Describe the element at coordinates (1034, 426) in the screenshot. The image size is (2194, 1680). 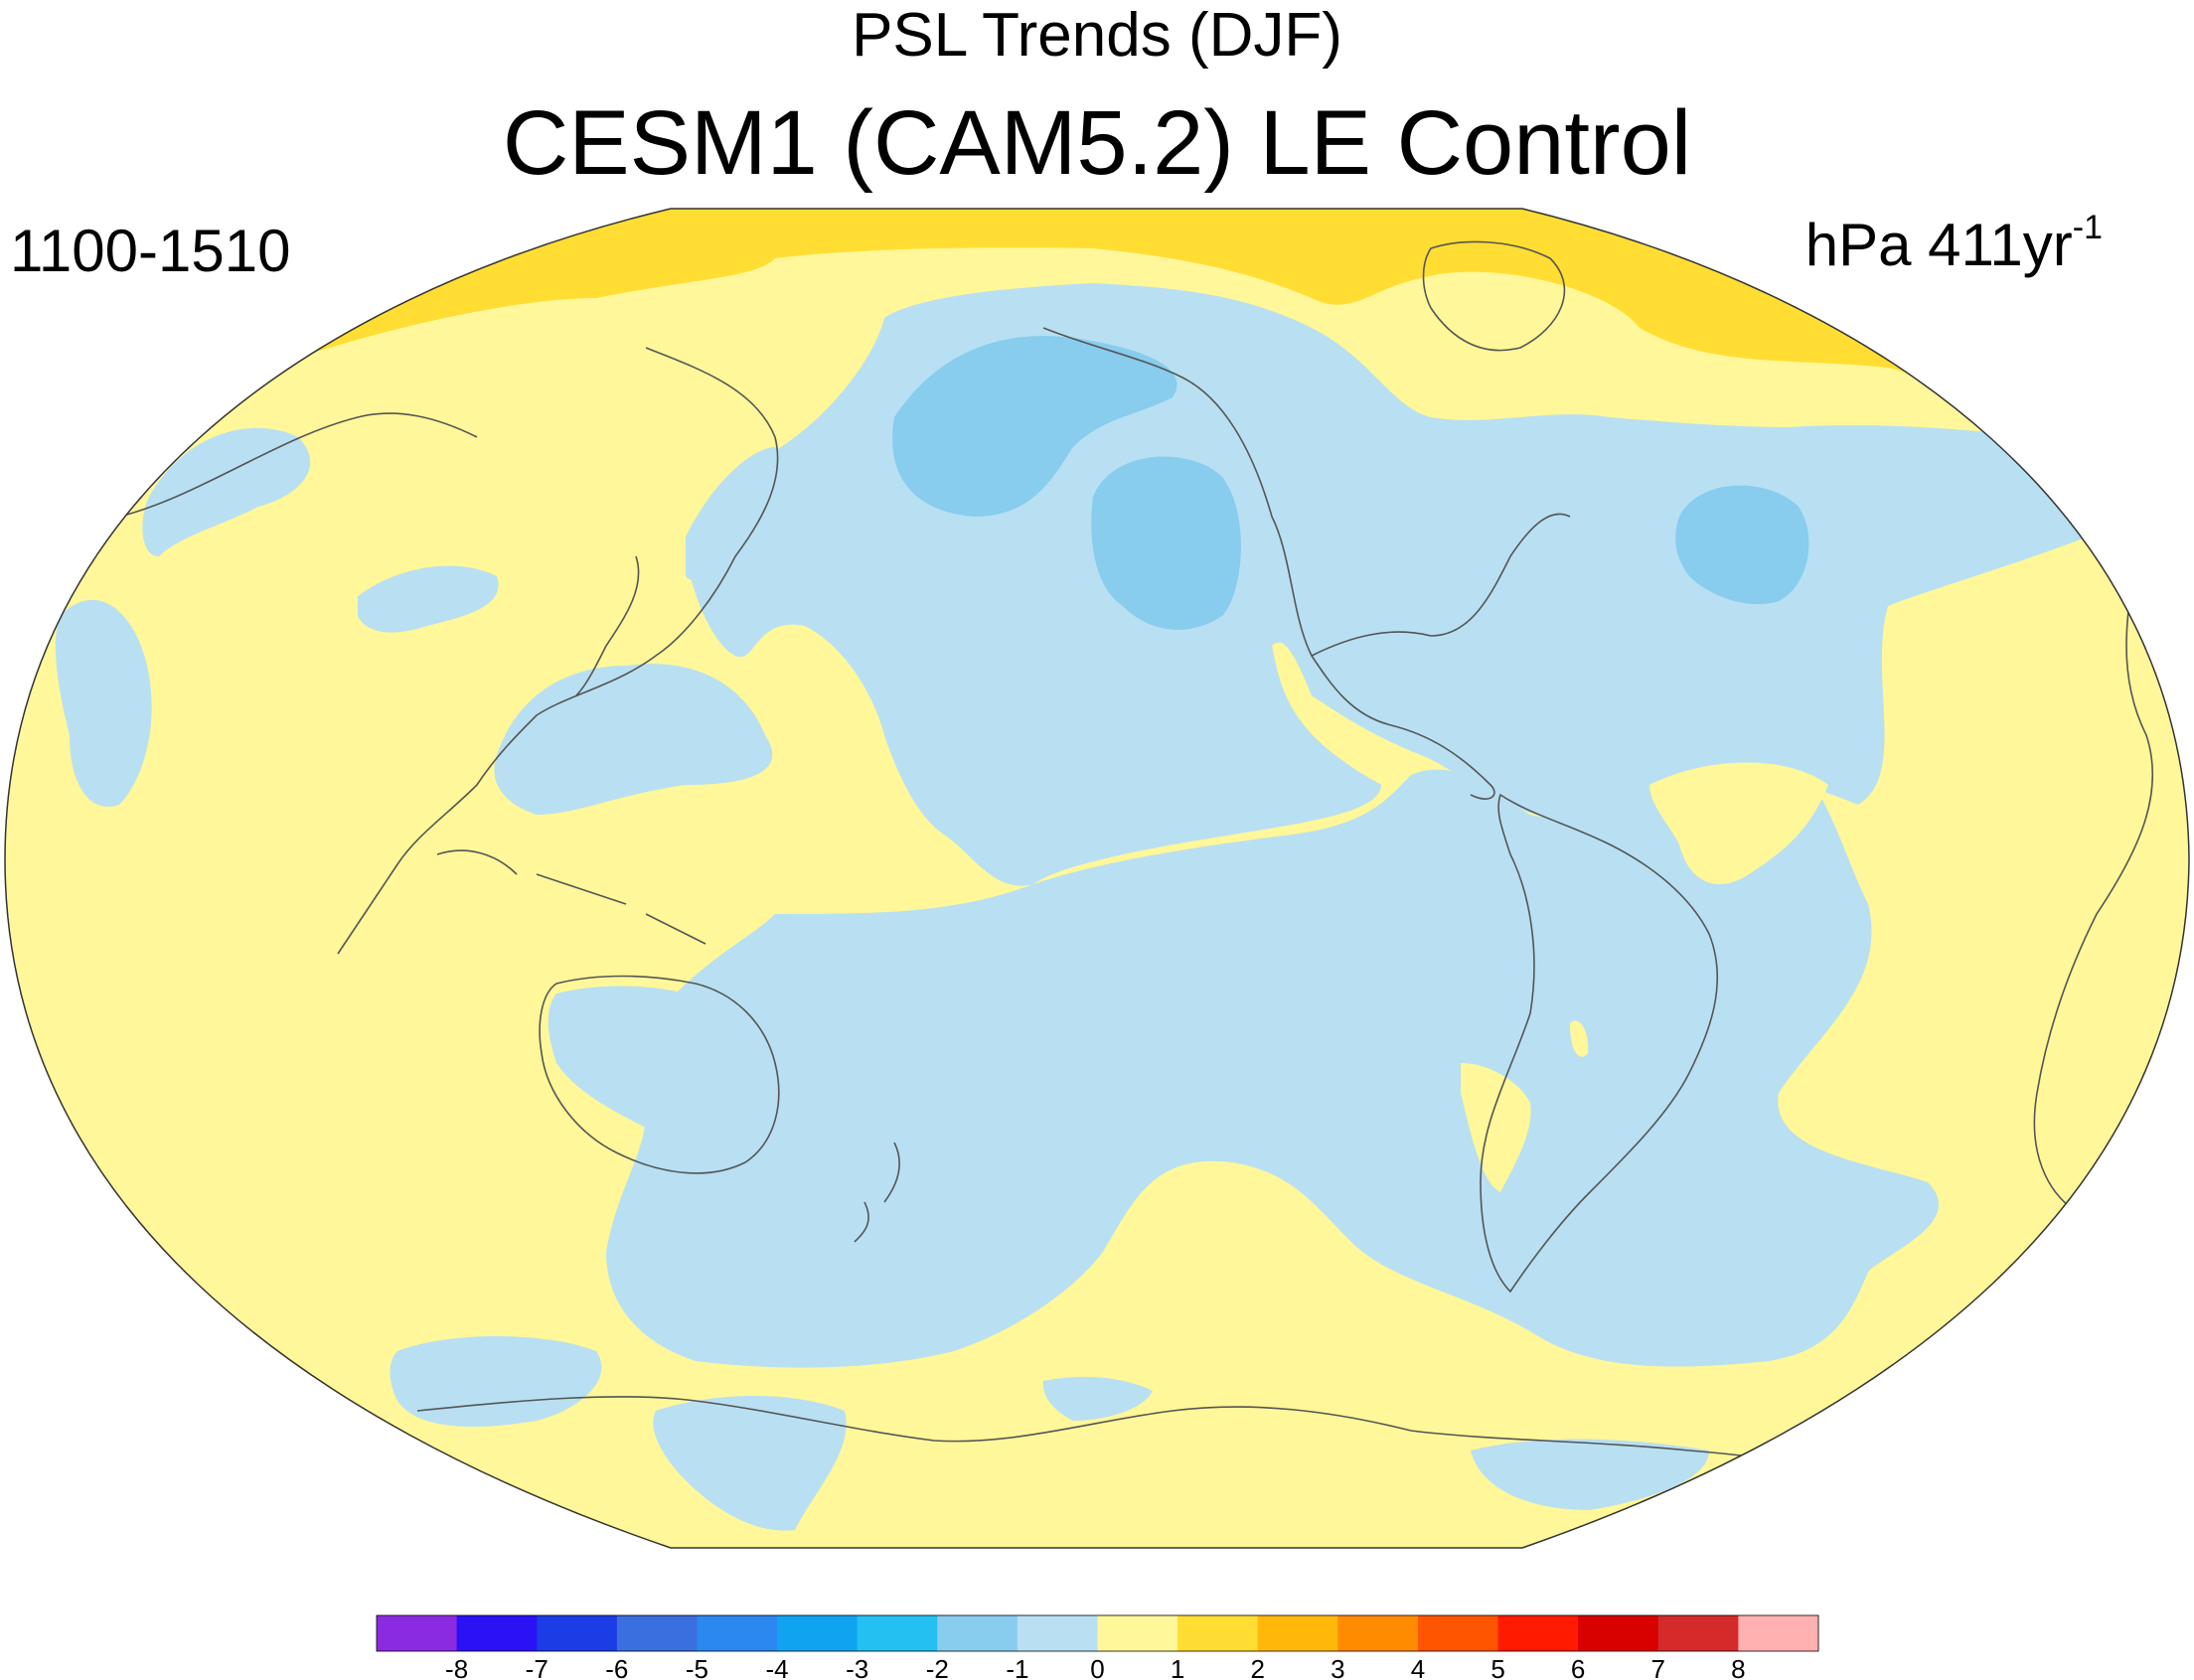
I see `field-negative-1-2-bering` at that location.